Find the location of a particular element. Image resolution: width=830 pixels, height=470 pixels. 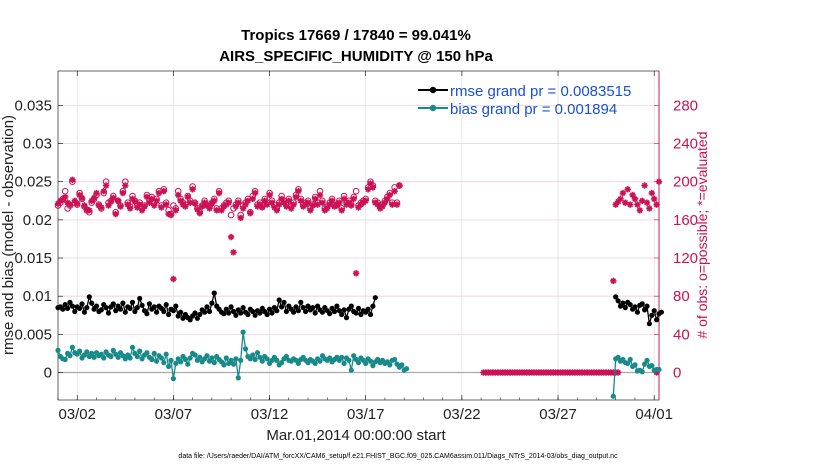

y2-tick-label: 280 is located at coordinates (685, 105).